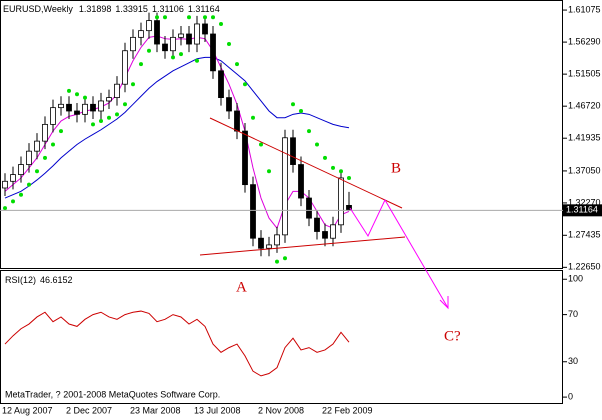 The width and height of the screenshot is (602, 420). Describe the element at coordinates (39, 280) in the screenshot. I see `rsi-header: RSI(12) 46.6152` at that location.